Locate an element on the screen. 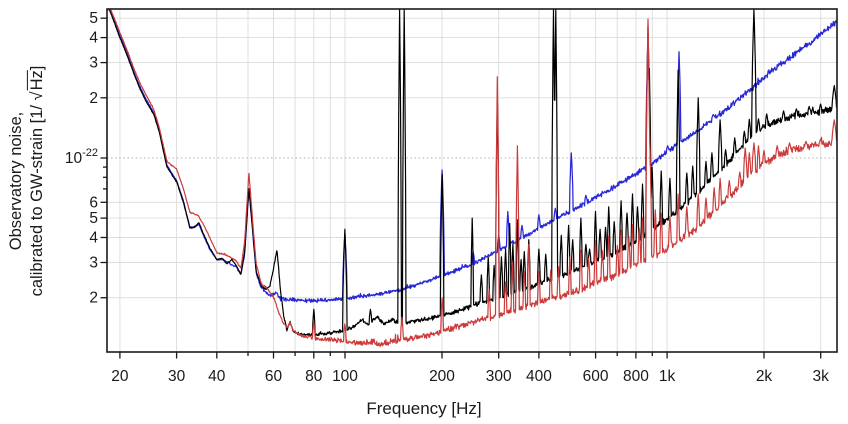  y-tick-label-1e-22: 10-22 is located at coordinates (81, 157).